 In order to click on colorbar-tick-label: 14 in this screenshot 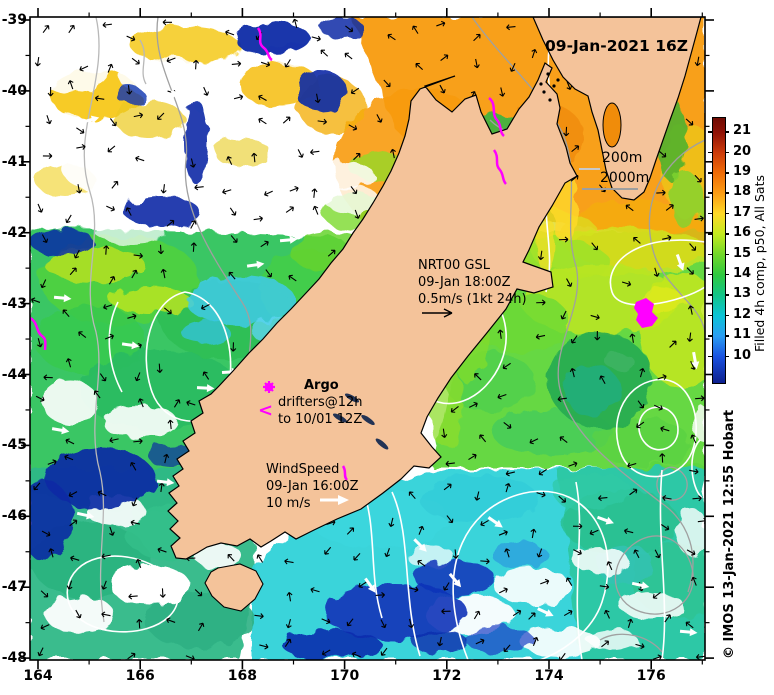, I will do `click(742, 273)`.